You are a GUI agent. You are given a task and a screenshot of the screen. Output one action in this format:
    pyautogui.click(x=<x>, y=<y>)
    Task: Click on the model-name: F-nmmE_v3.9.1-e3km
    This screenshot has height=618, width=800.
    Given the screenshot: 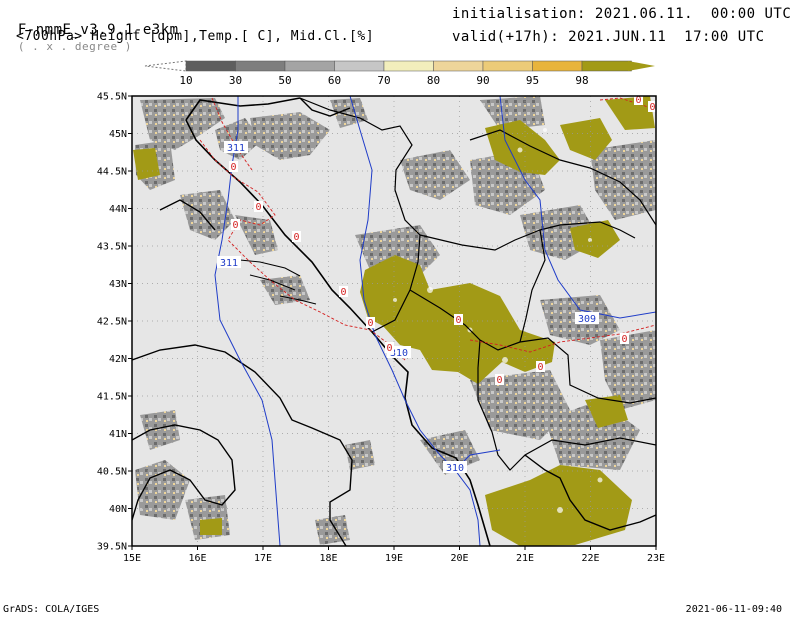 What is the action you would take?
    pyautogui.click(x=98, y=30)
    